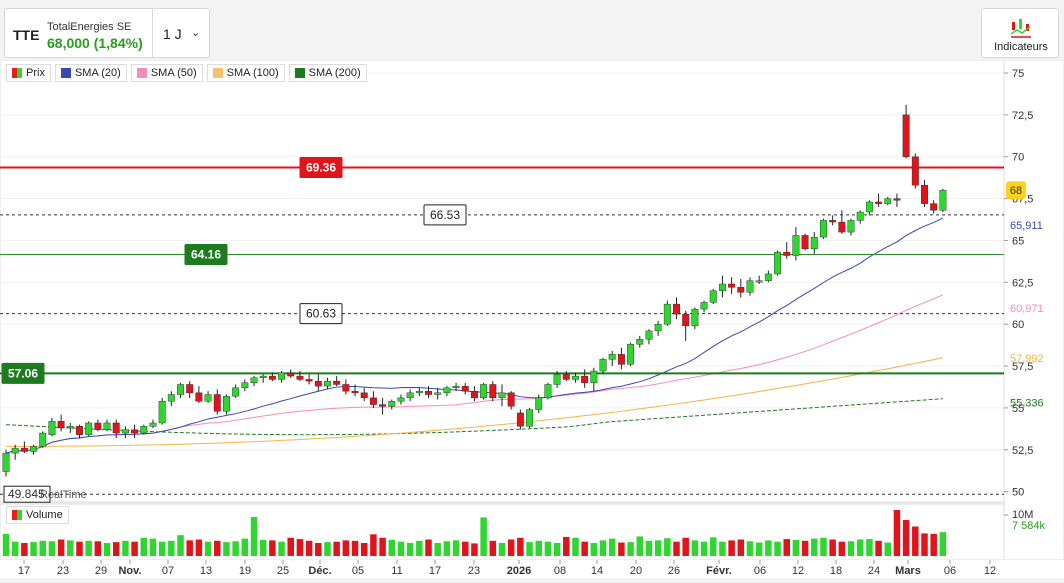 The image size is (1064, 583). Describe the element at coordinates (89, 27) in the screenshot. I see `company-name: TotalEnergies SE` at that location.